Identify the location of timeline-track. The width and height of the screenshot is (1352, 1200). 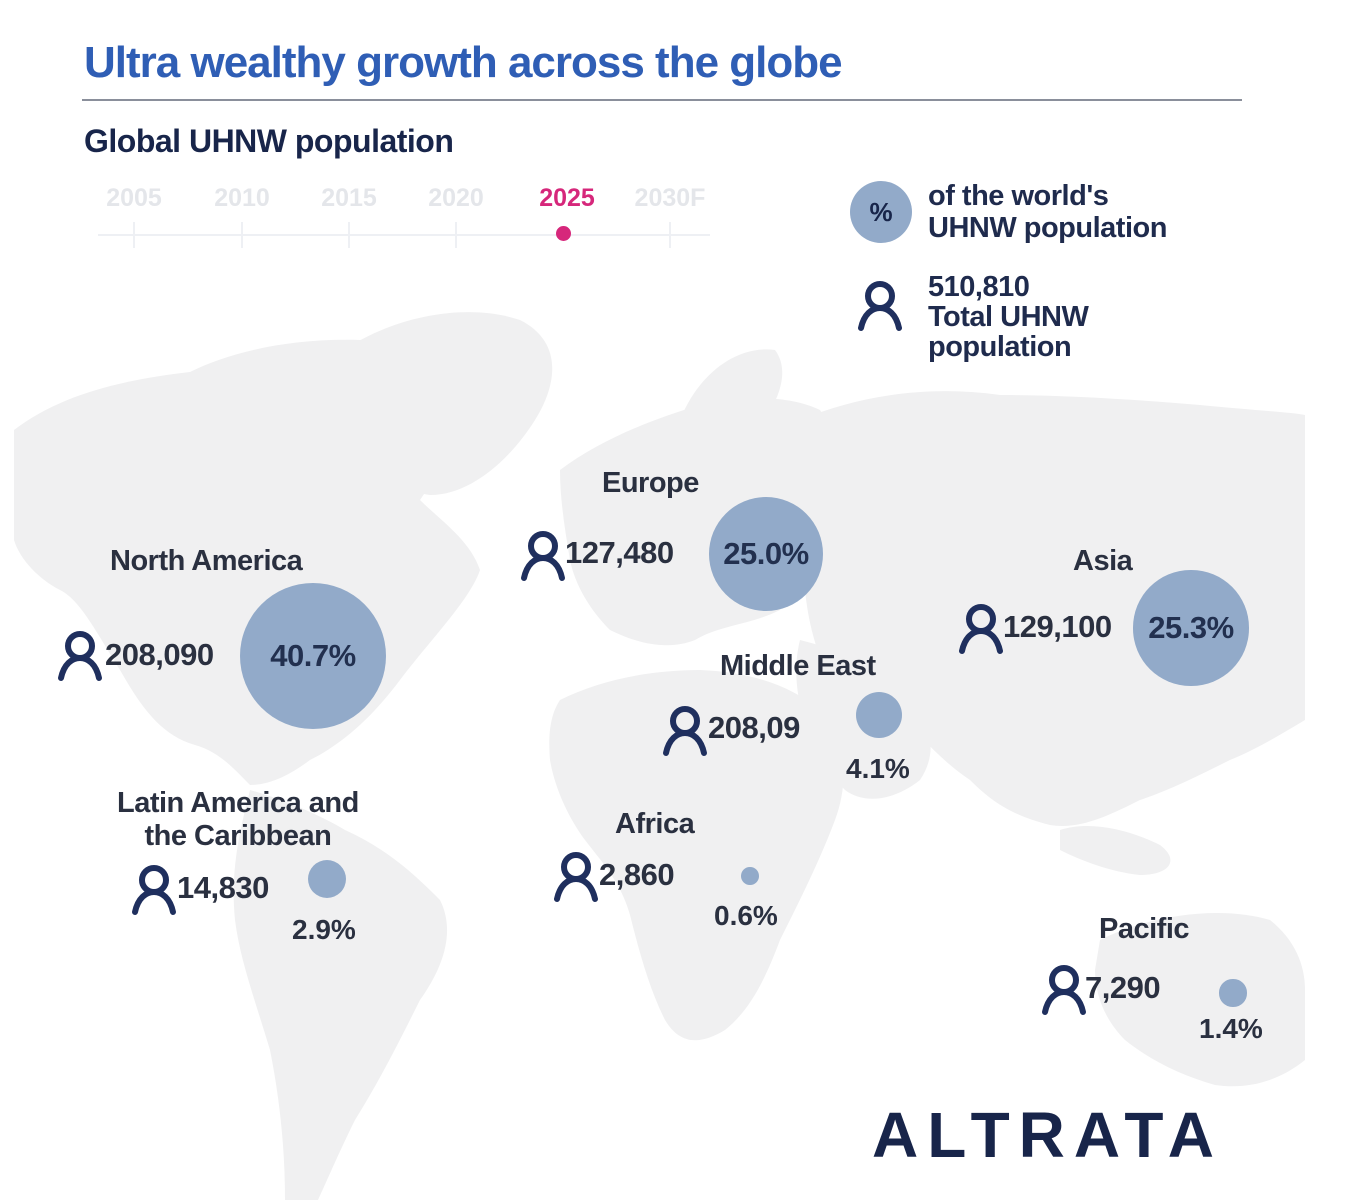
(404, 235).